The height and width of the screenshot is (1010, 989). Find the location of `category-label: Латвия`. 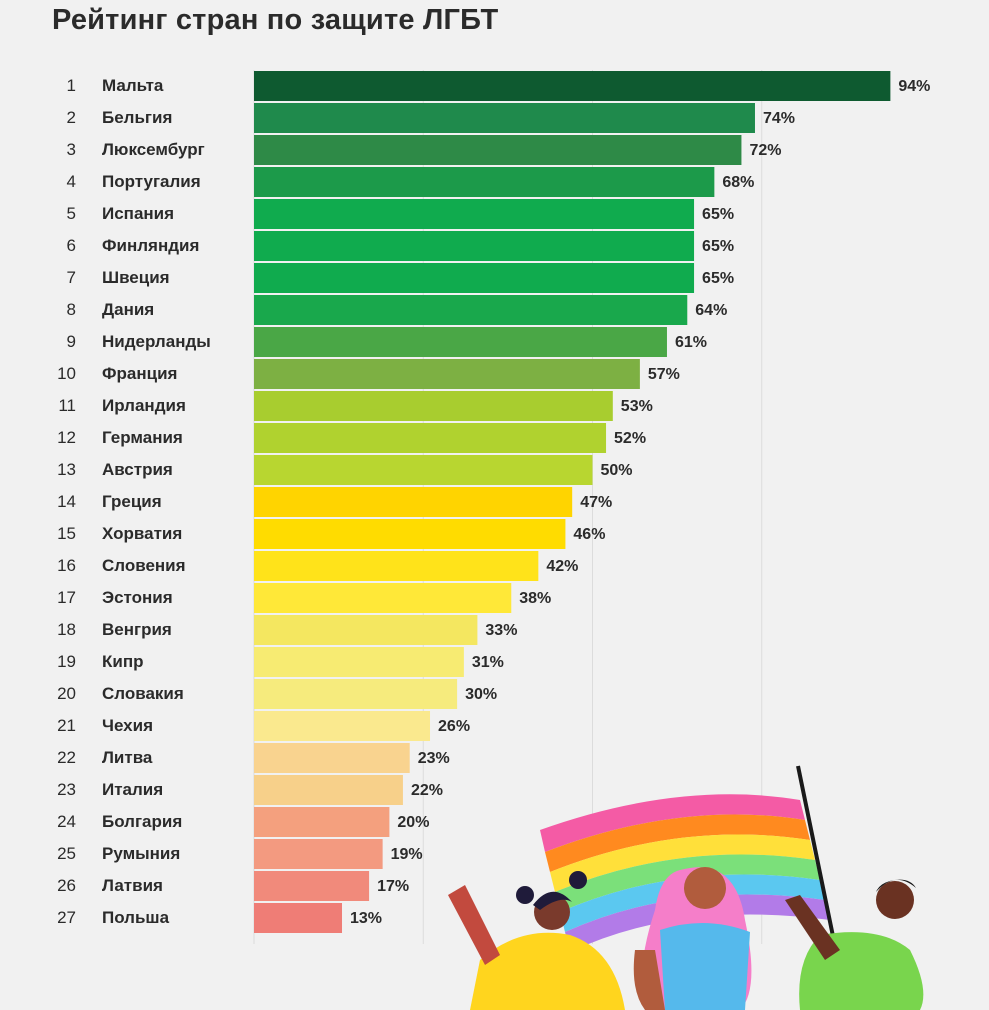

category-label: Латвия is located at coordinates (132, 885).